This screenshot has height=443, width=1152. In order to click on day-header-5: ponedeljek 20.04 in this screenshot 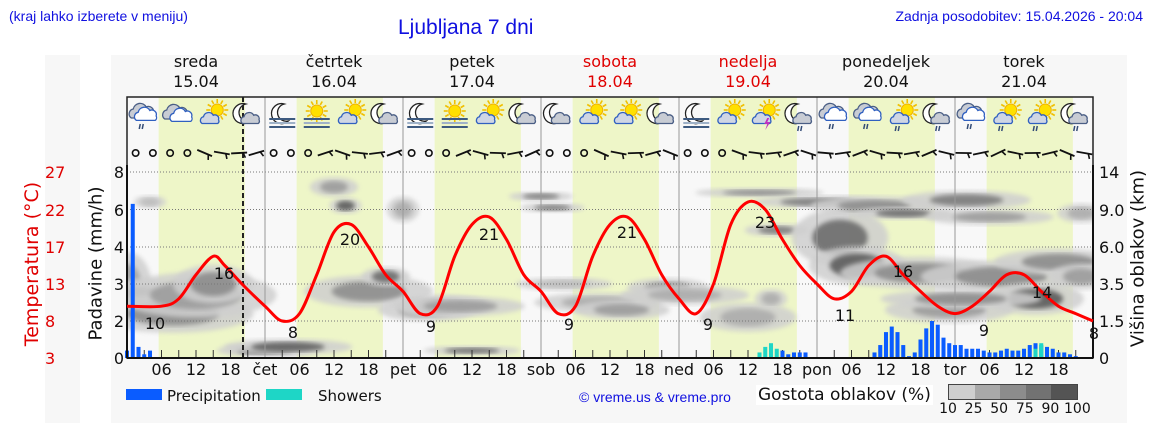, I will do `click(886, 72)`.